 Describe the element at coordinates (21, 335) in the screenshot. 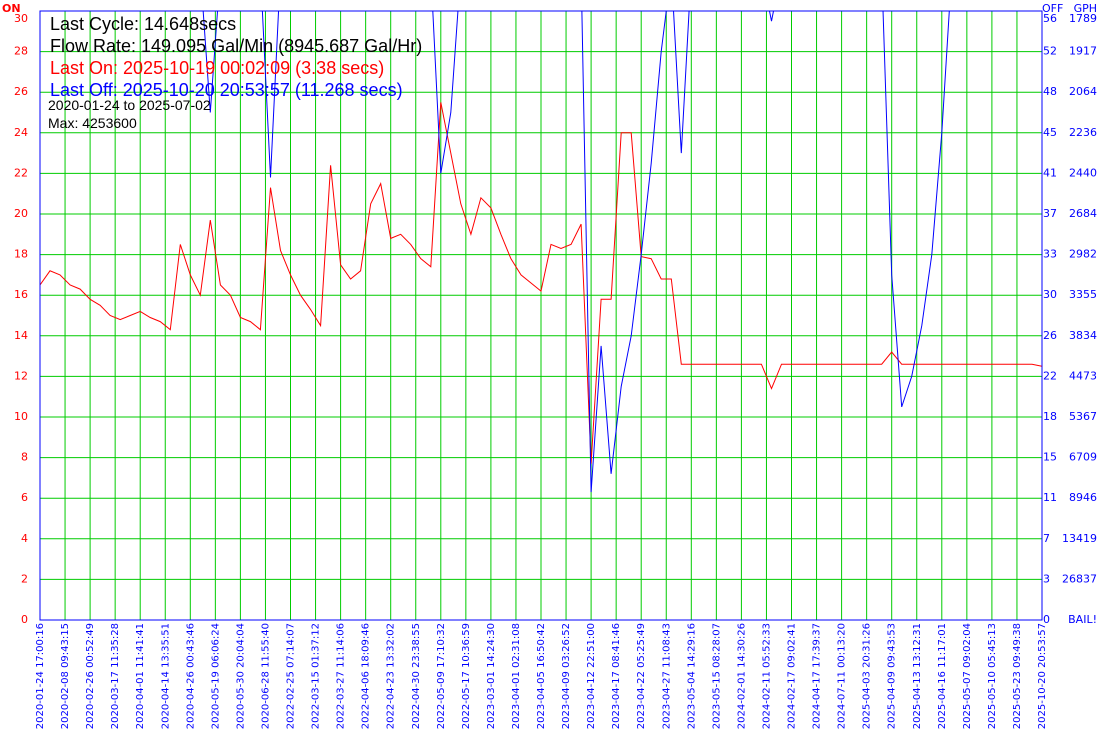

I see `y-tick-label: 14` at that location.